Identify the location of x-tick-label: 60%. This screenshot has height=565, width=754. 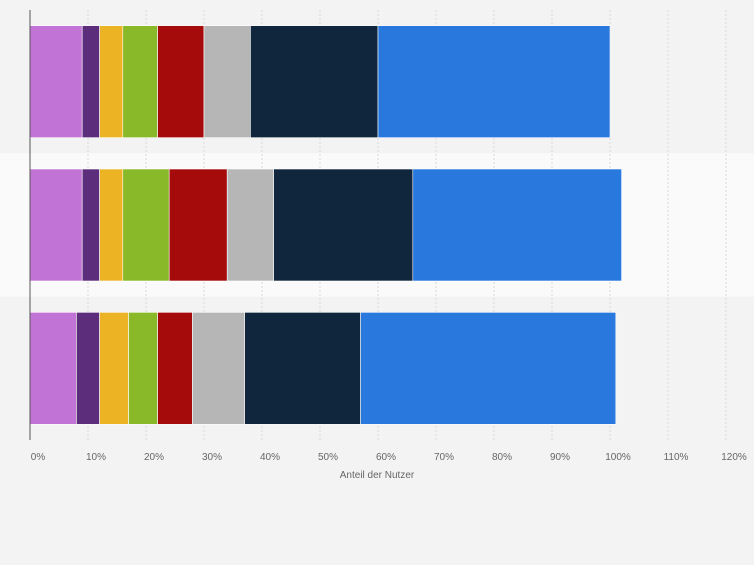
(386, 457).